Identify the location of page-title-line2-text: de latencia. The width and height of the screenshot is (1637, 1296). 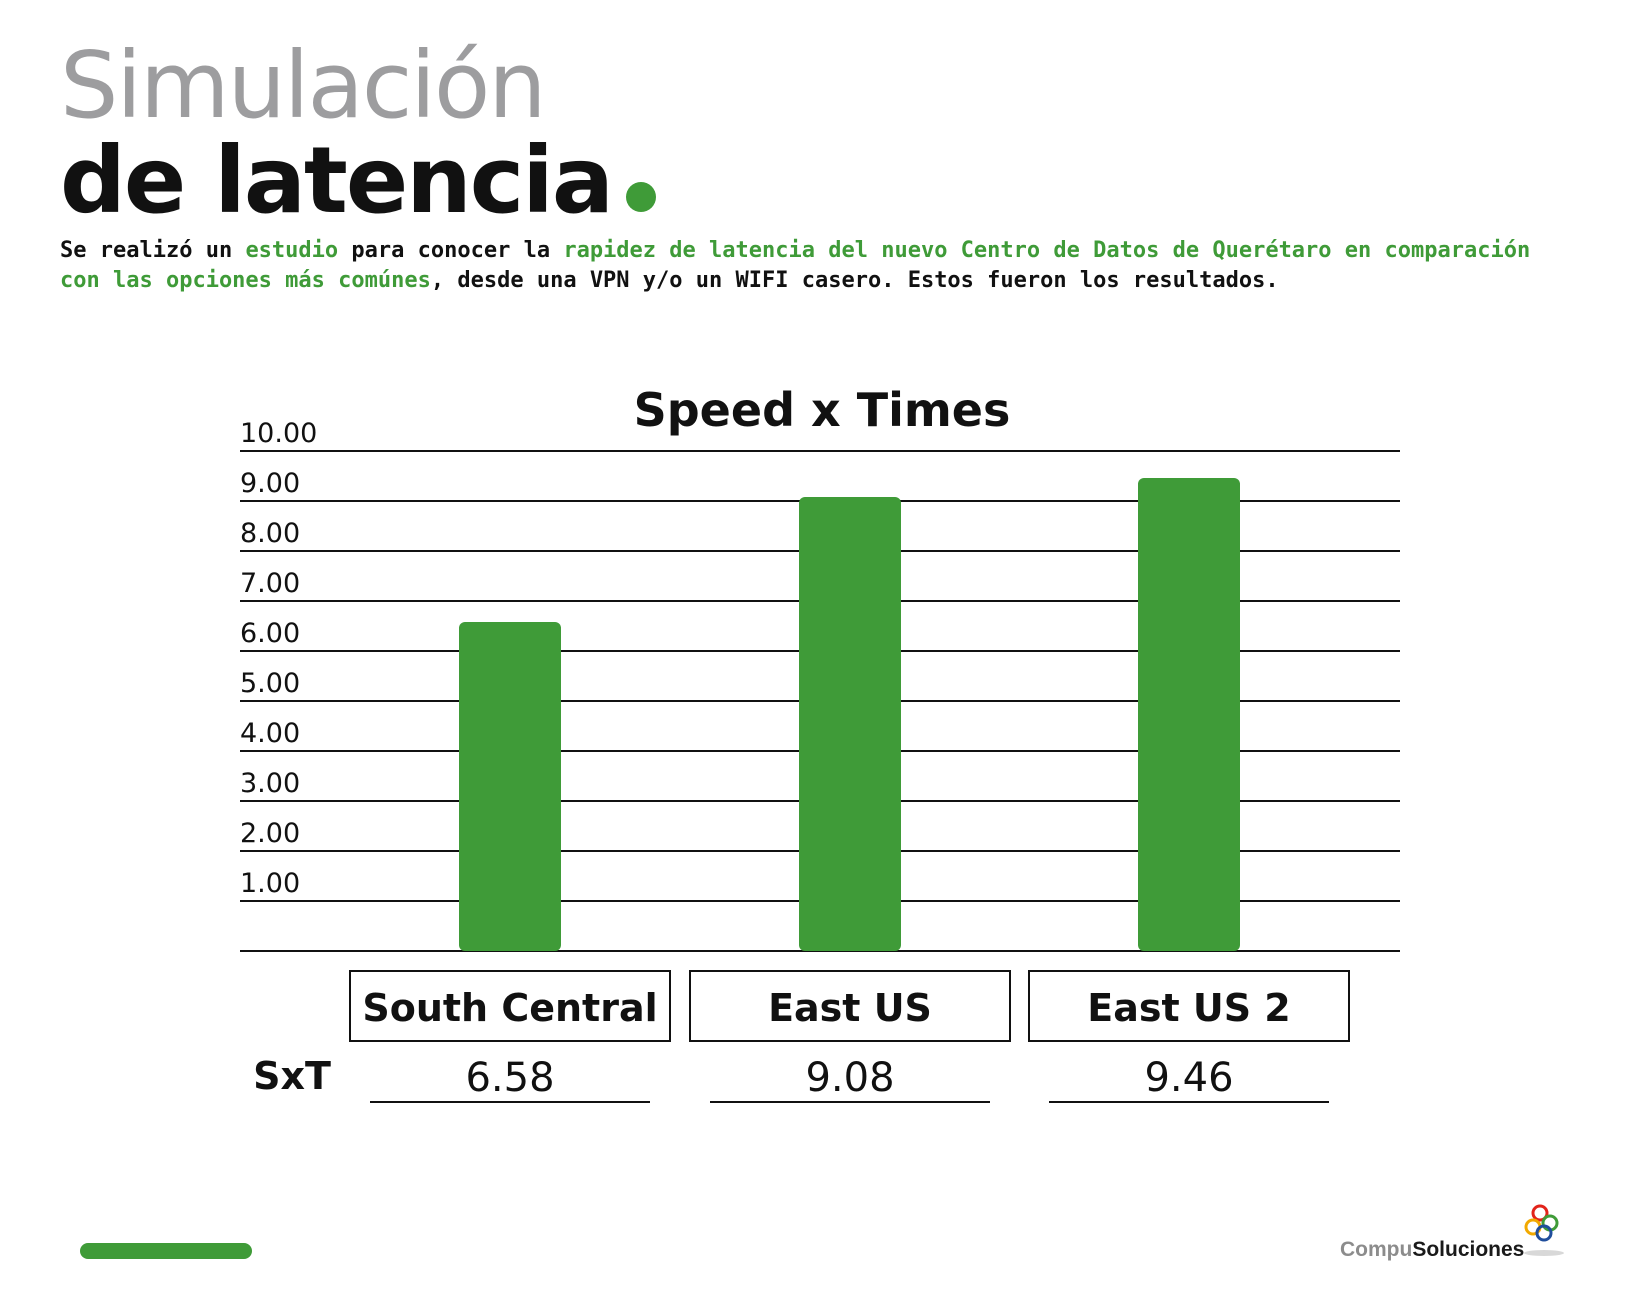
(337, 180).